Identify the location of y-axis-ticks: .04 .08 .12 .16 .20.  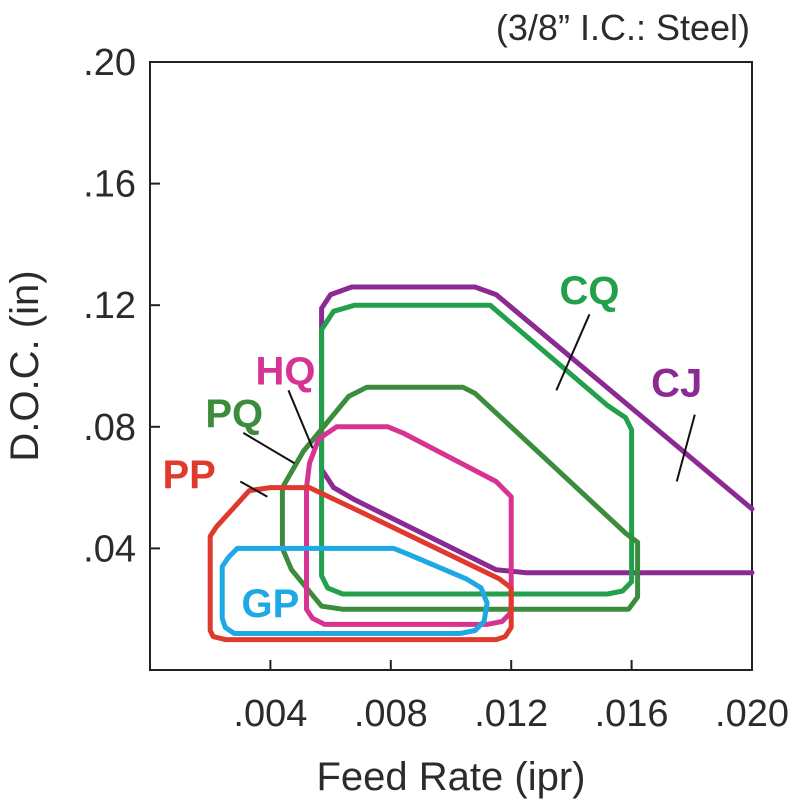
(121, 306).